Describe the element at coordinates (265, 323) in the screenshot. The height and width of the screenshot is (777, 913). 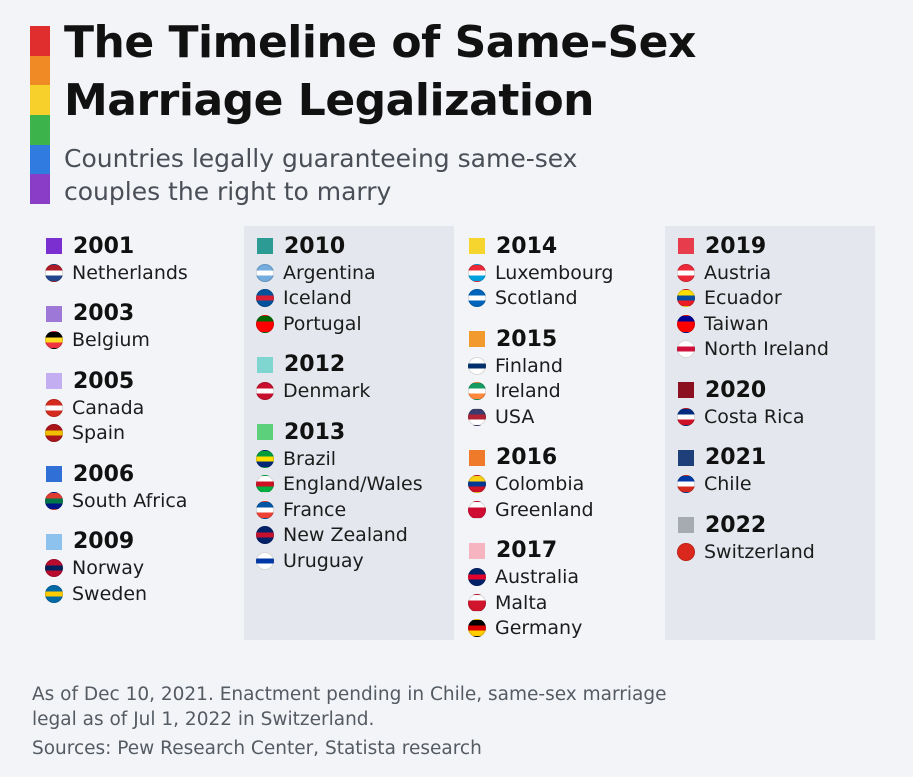
I see `portugal-flag-icon` at that location.